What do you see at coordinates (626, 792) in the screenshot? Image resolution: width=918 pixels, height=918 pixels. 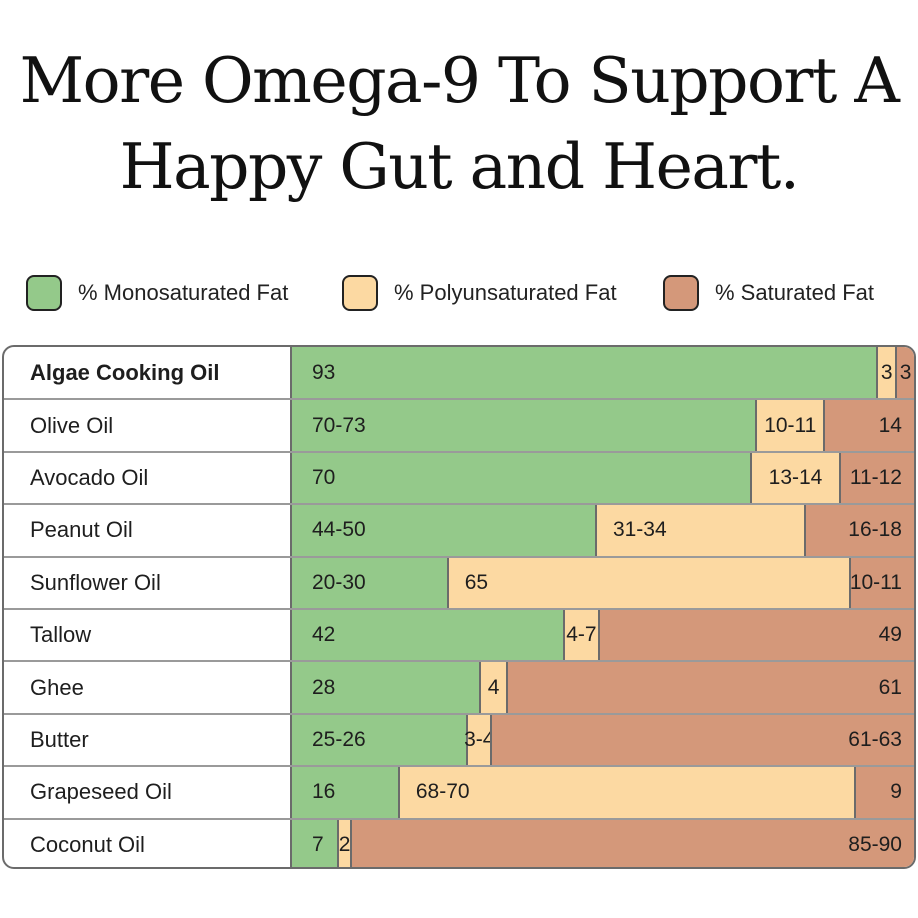 I see `bar-segment-poly: 68-70` at bounding box center [626, 792].